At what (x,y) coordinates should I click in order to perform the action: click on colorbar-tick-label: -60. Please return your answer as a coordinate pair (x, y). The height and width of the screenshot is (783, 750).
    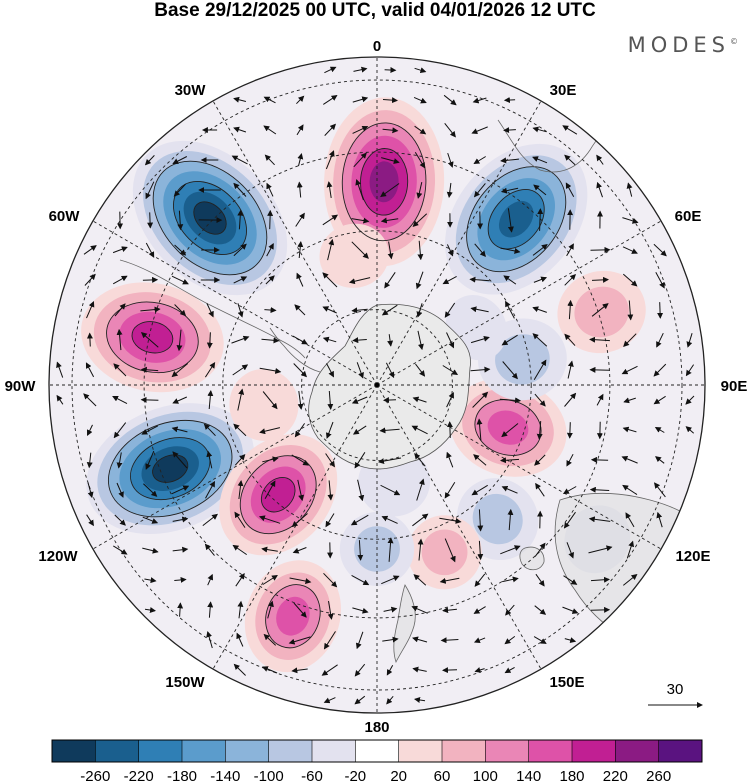
    Looking at the image, I should click on (312, 775).